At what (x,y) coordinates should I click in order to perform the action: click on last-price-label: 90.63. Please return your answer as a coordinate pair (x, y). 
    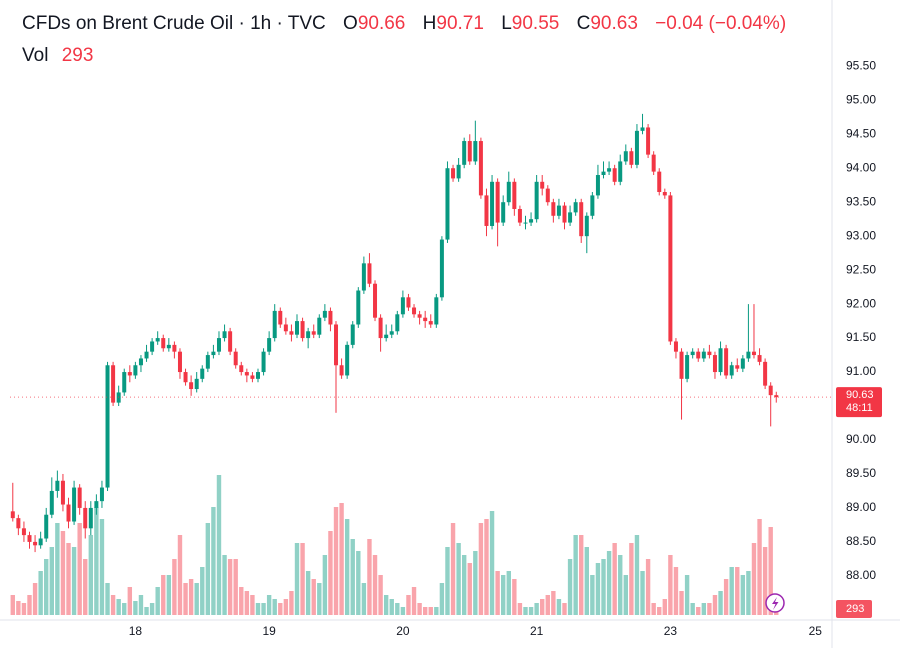
    Looking at the image, I should click on (860, 395).